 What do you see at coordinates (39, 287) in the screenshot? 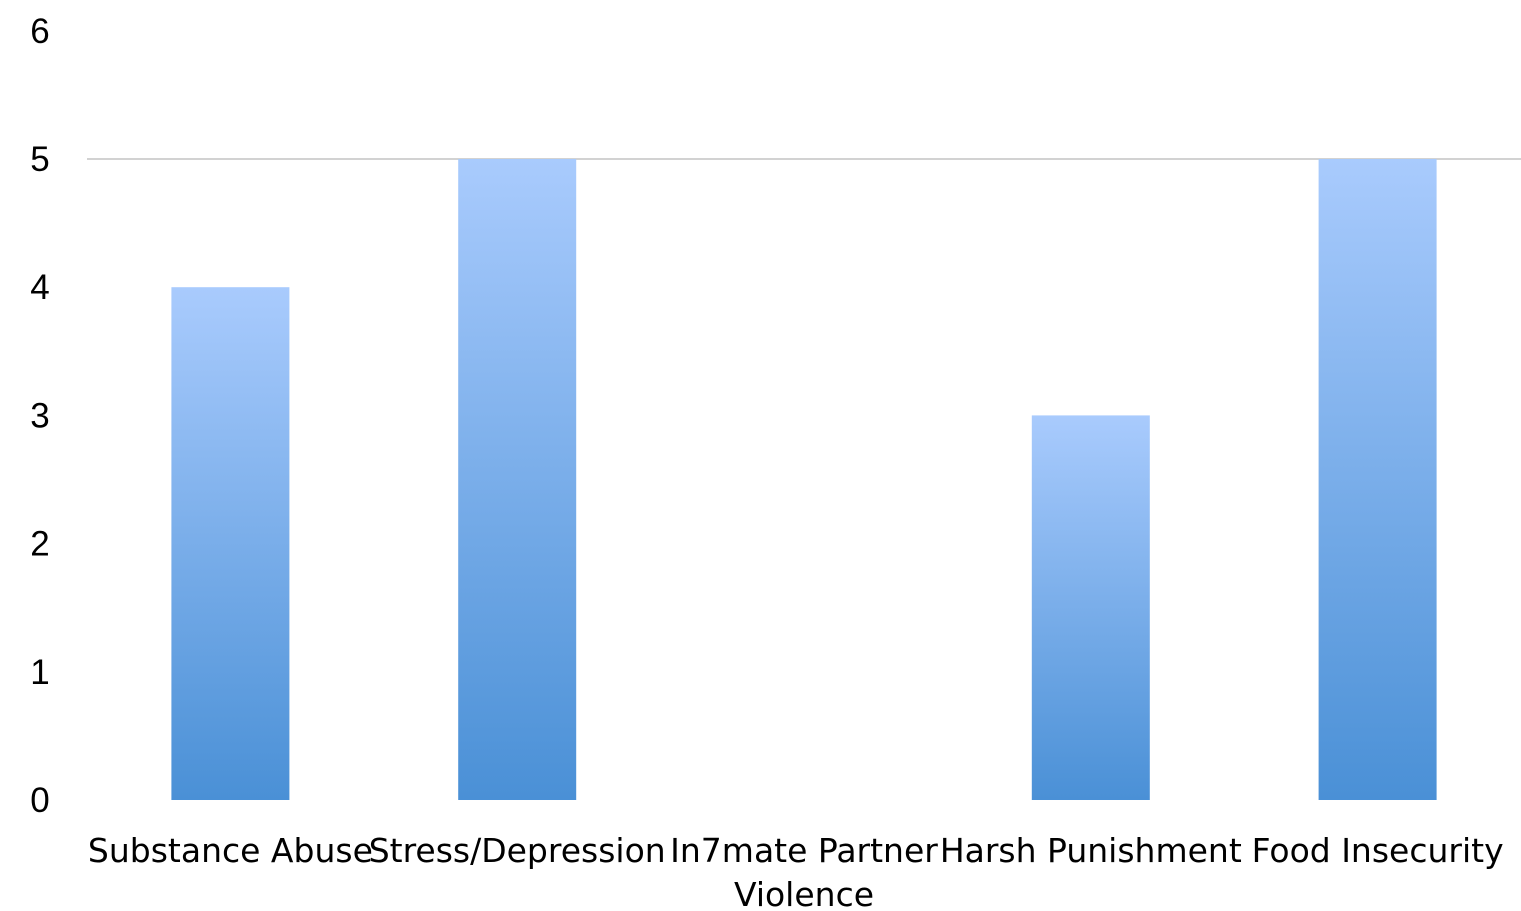
I see `y-tick-label: 4` at bounding box center [39, 287].